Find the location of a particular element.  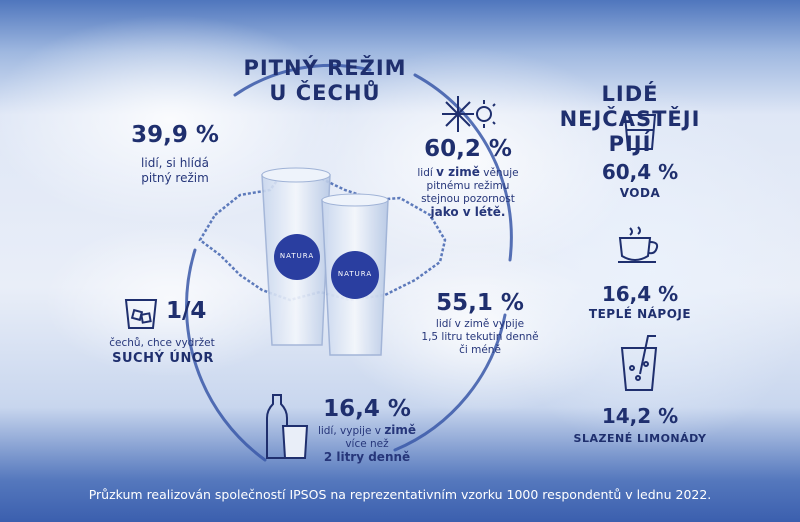

stat-2l-value: 16,4 % is located at coordinates (367, 409).